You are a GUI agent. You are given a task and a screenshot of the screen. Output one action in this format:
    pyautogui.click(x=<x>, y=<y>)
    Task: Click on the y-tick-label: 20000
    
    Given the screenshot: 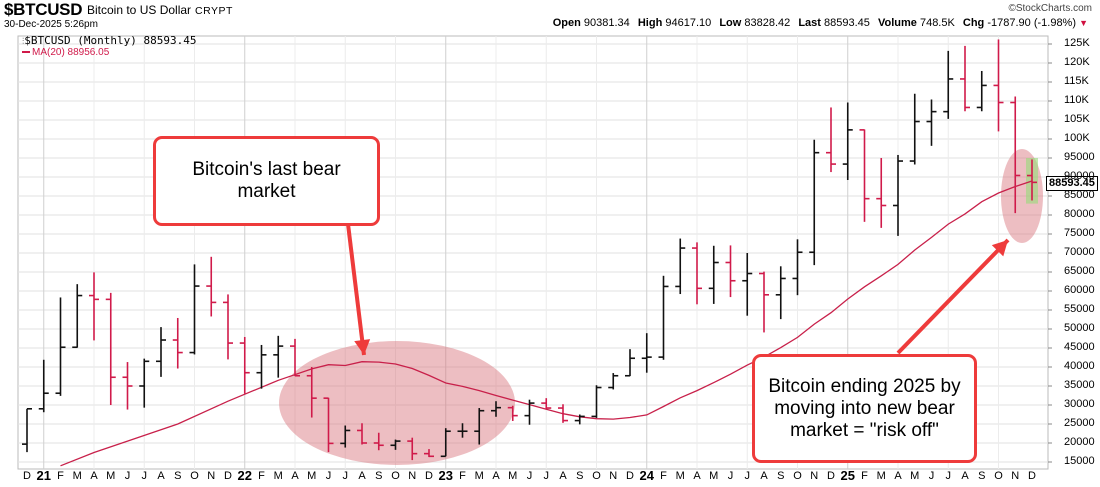 What is the action you would take?
    pyautogui.click(x=1079, y=442)
    